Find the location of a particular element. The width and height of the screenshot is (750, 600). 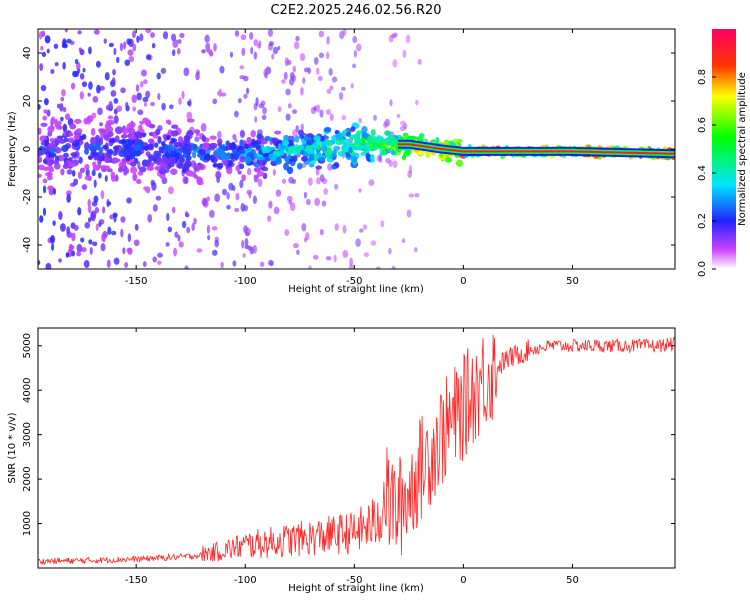

colorbar-ticks: 0.0 0.2 0.4 0.6 0.8 is located at coordinates (706, 173).